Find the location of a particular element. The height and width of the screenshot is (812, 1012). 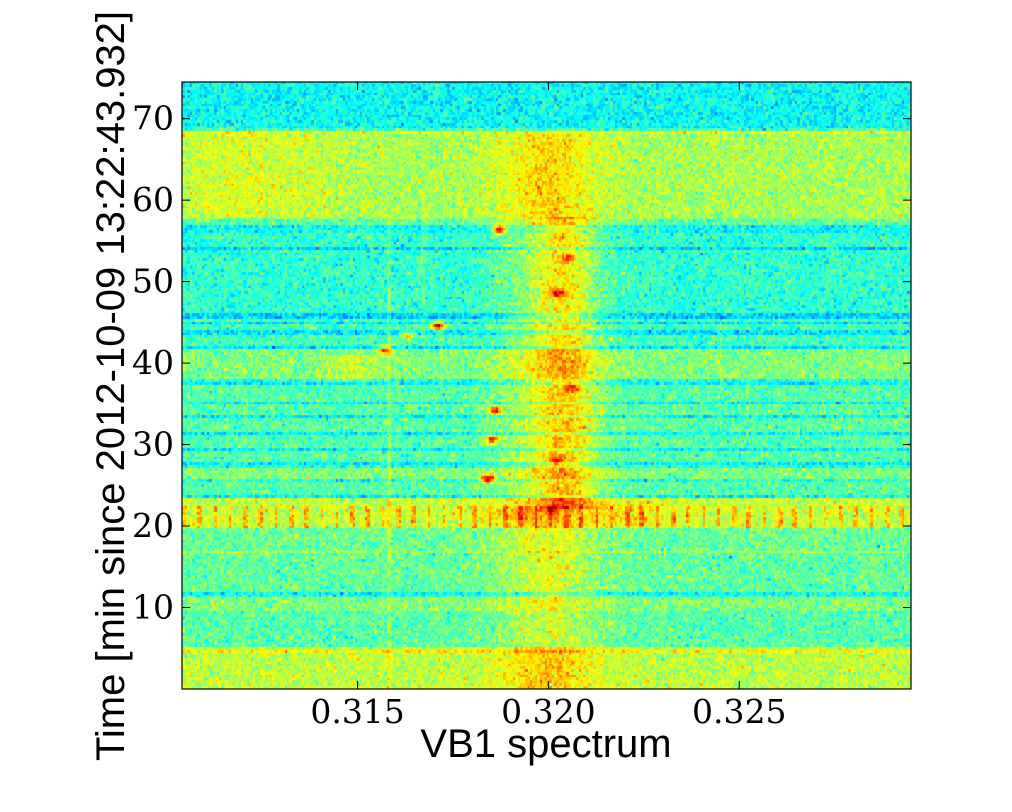

y-tick-label: 10 is located at coordinates (153, 607).